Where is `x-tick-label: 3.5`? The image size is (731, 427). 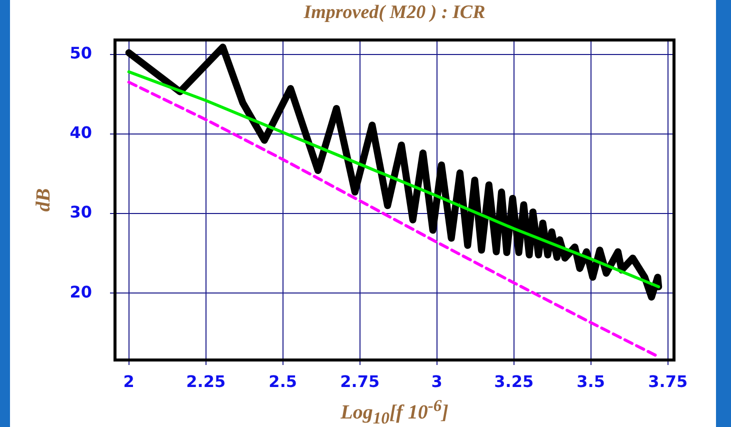 x-tick-label: 3.5 is located at coordinates (591, 381).